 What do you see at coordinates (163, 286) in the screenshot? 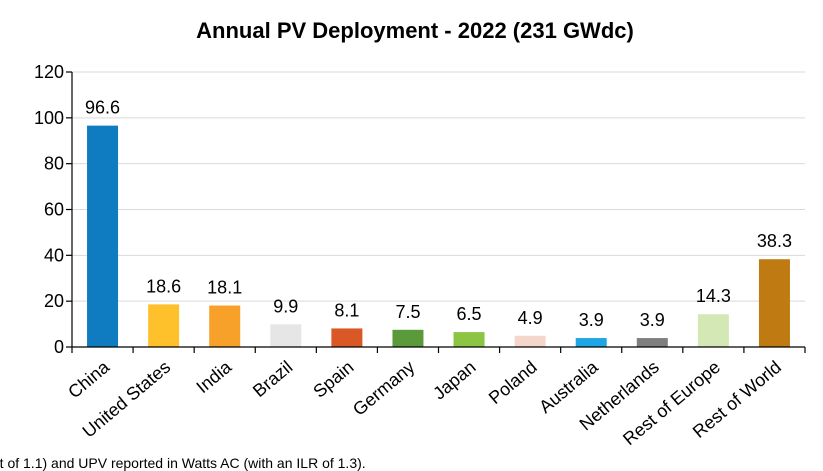
I see `data-label: 18.6` at bounding box center [163, 286].